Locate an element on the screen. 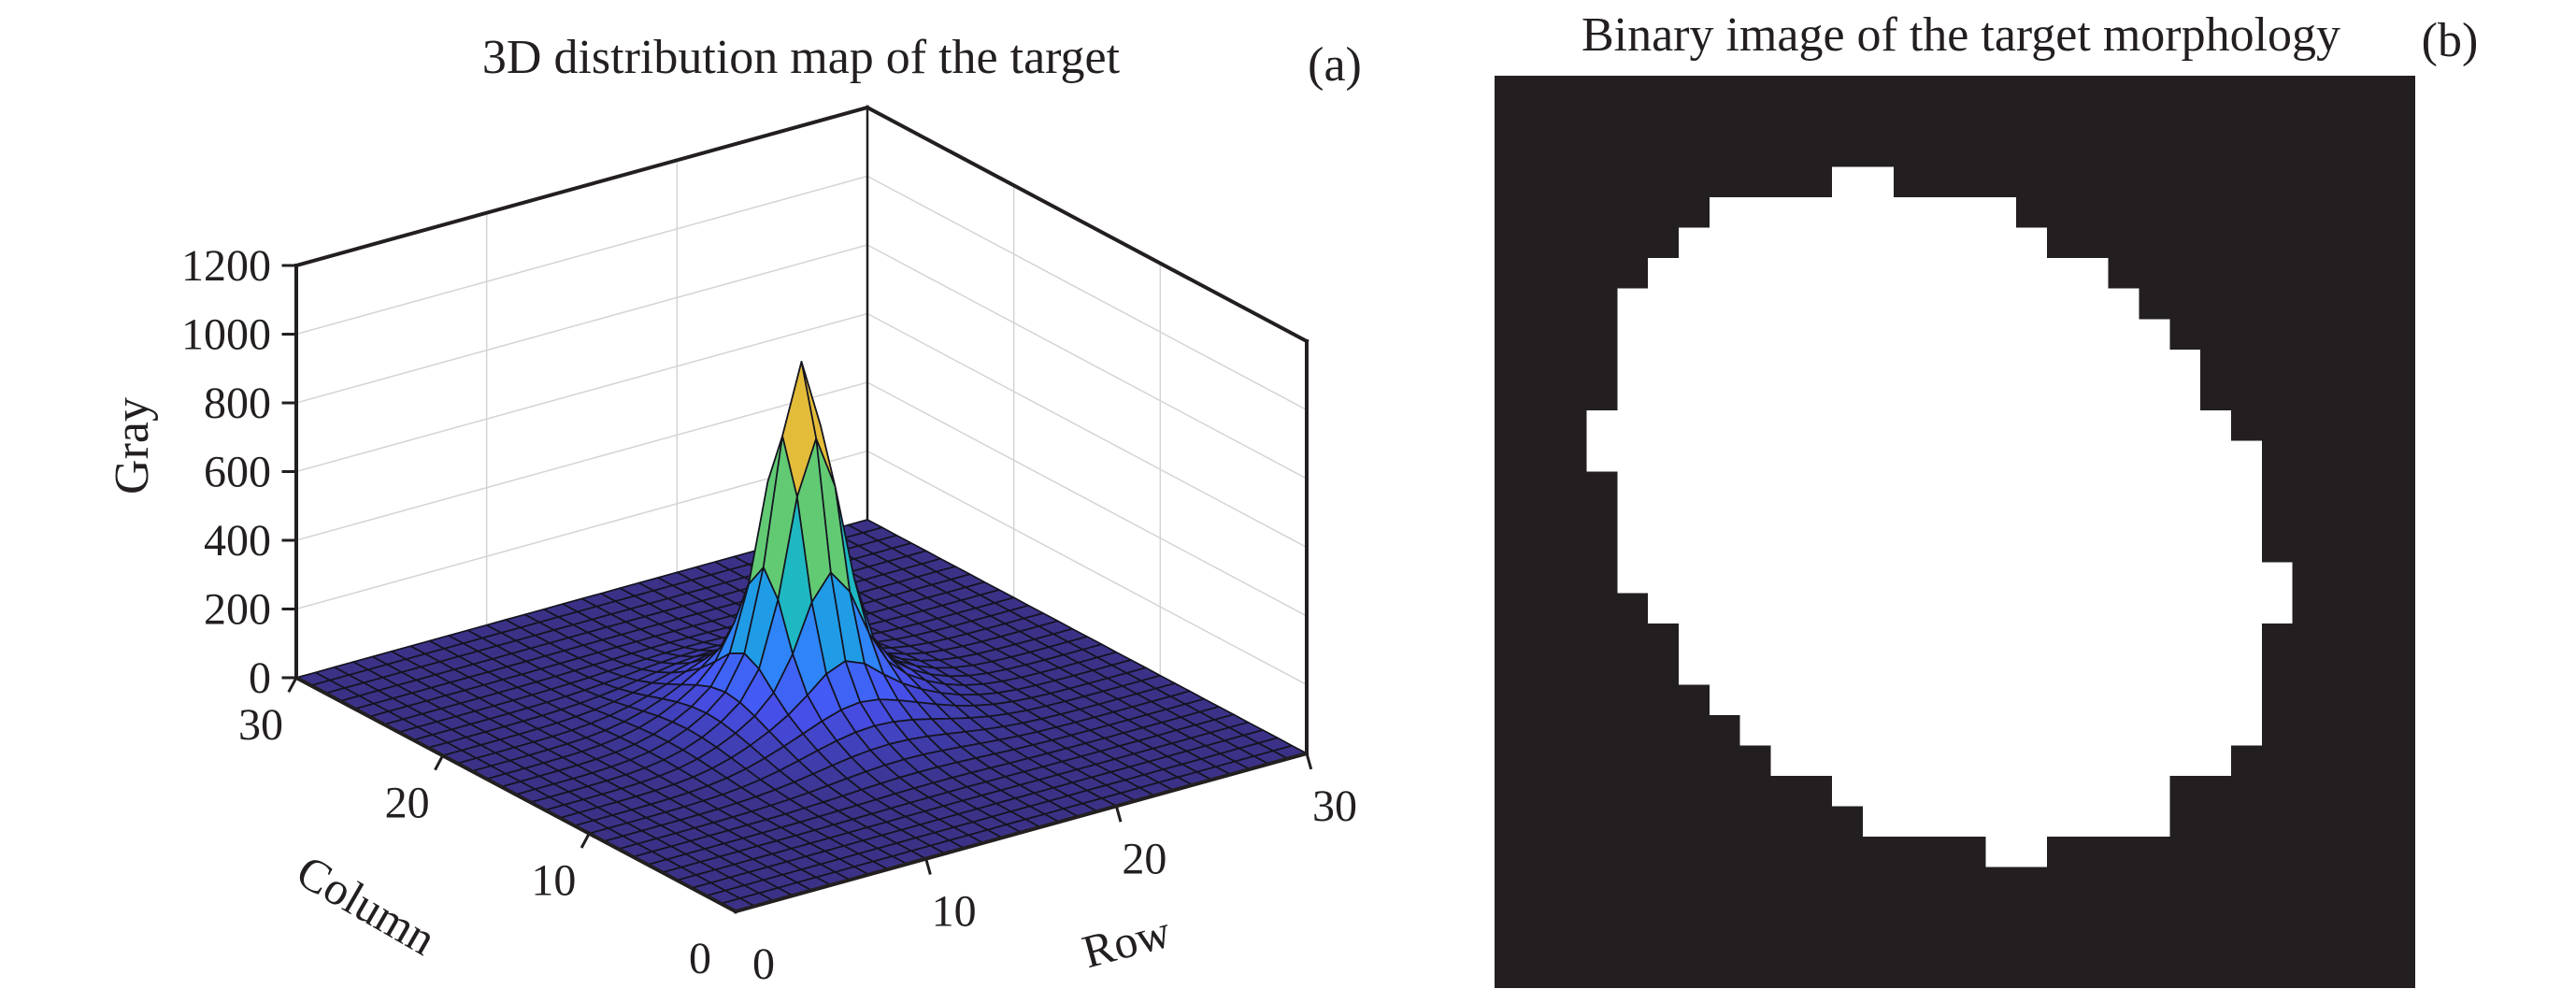  panel-b-tag: (b) is located at coordinates (2450, 40).